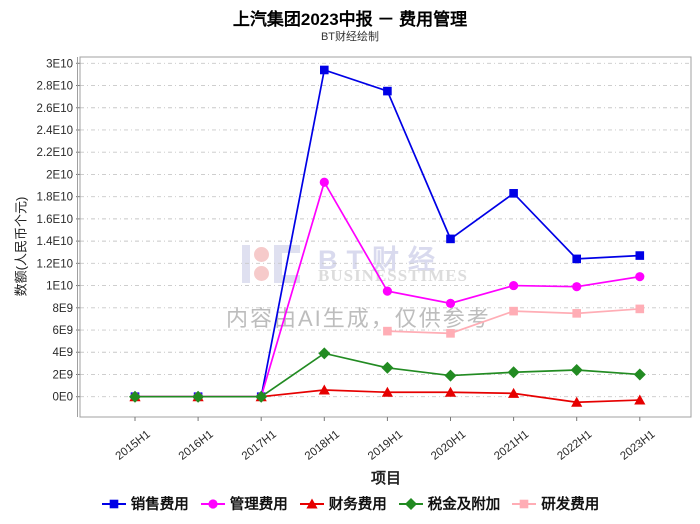 This screenshot has width=700, height=524. I want to click on svg-text: 2.8E10, so click(55, 87).